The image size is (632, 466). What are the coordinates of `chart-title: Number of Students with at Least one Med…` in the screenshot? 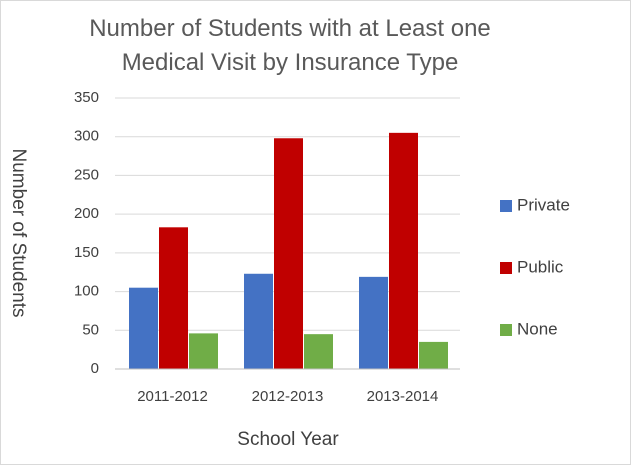 It's located at (290, 45).